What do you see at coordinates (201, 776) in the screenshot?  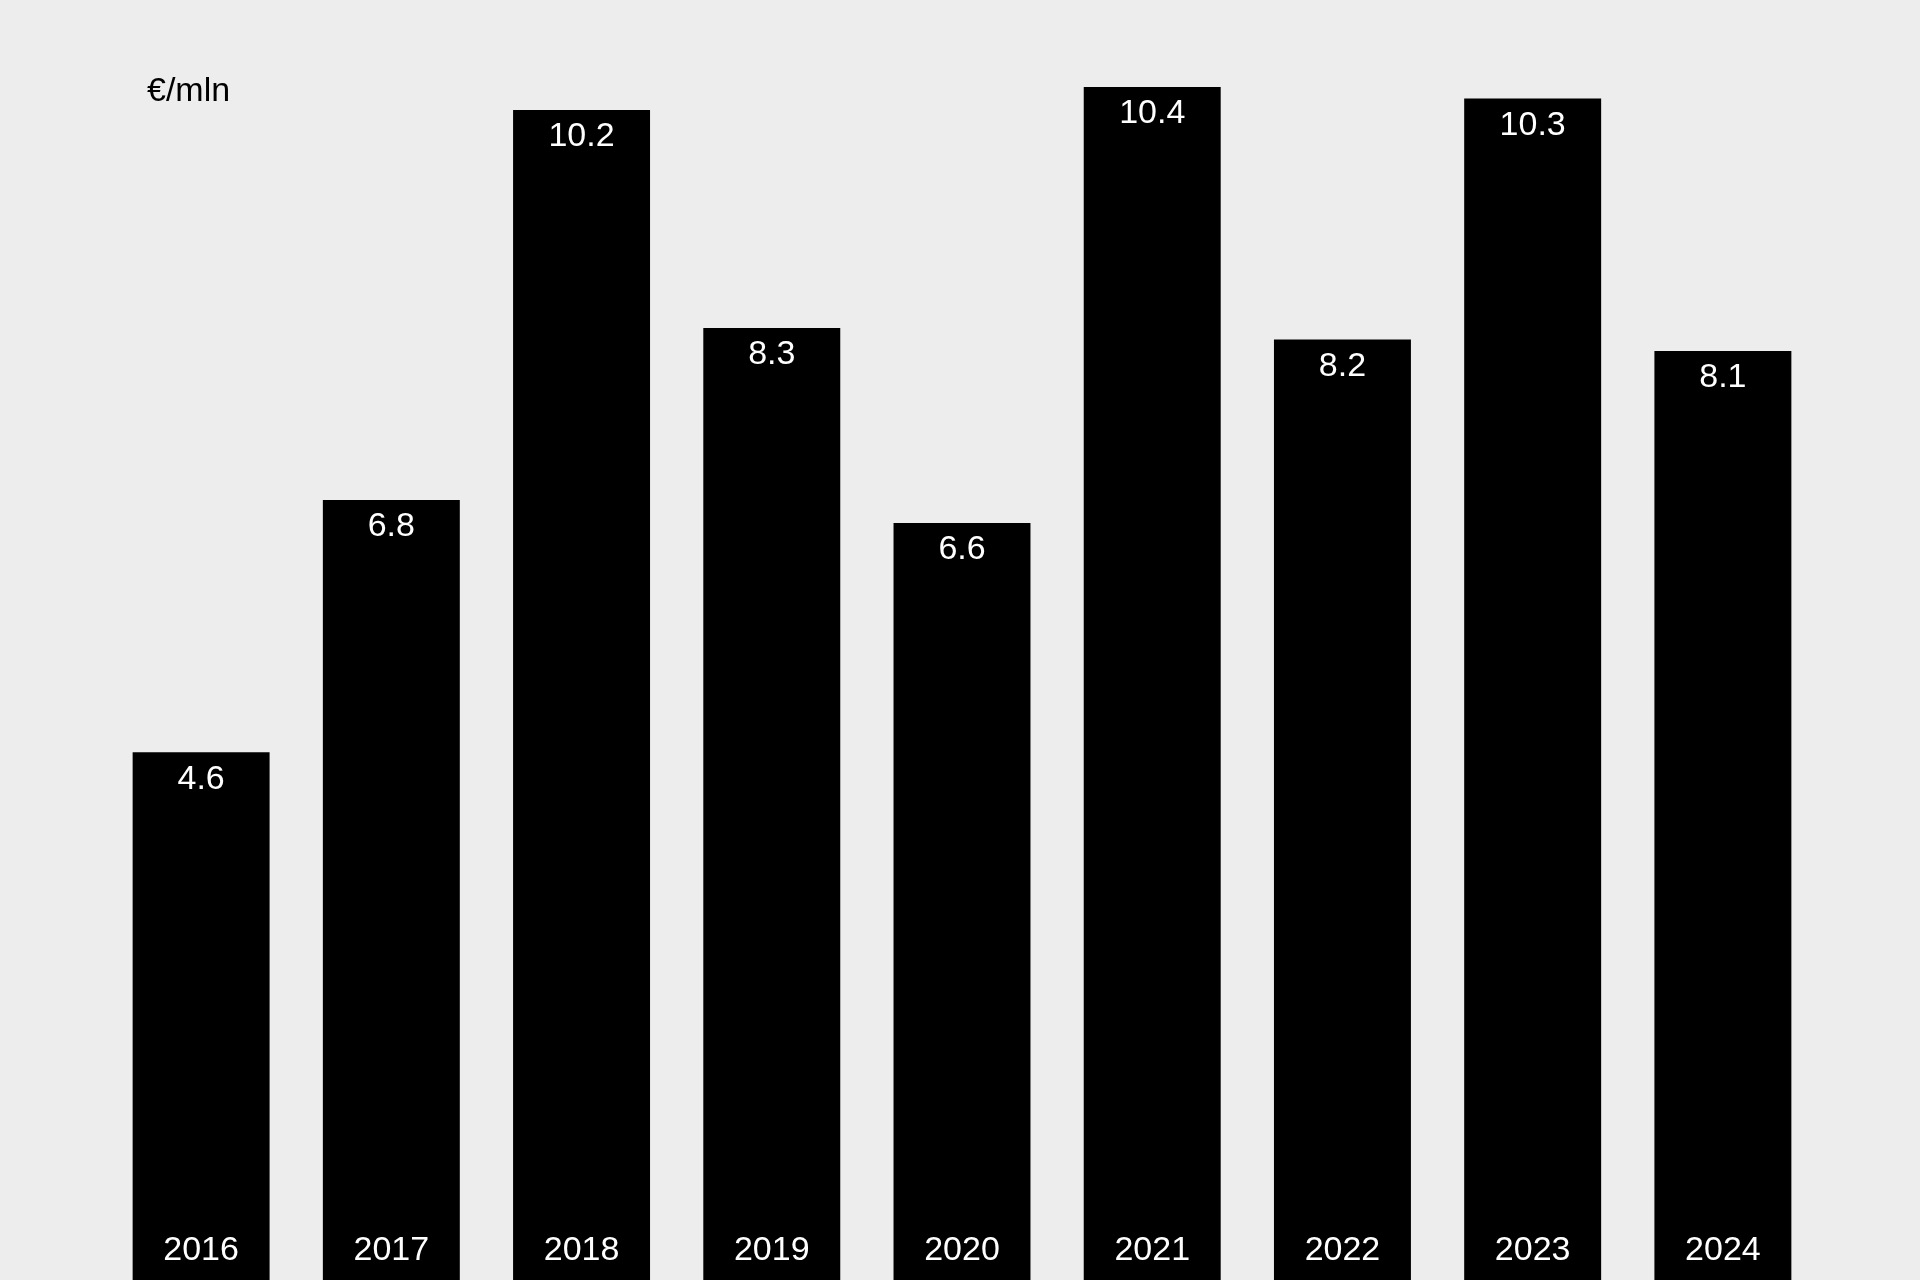 I see `data-label: 4.6` at bounding box center [201, 776].